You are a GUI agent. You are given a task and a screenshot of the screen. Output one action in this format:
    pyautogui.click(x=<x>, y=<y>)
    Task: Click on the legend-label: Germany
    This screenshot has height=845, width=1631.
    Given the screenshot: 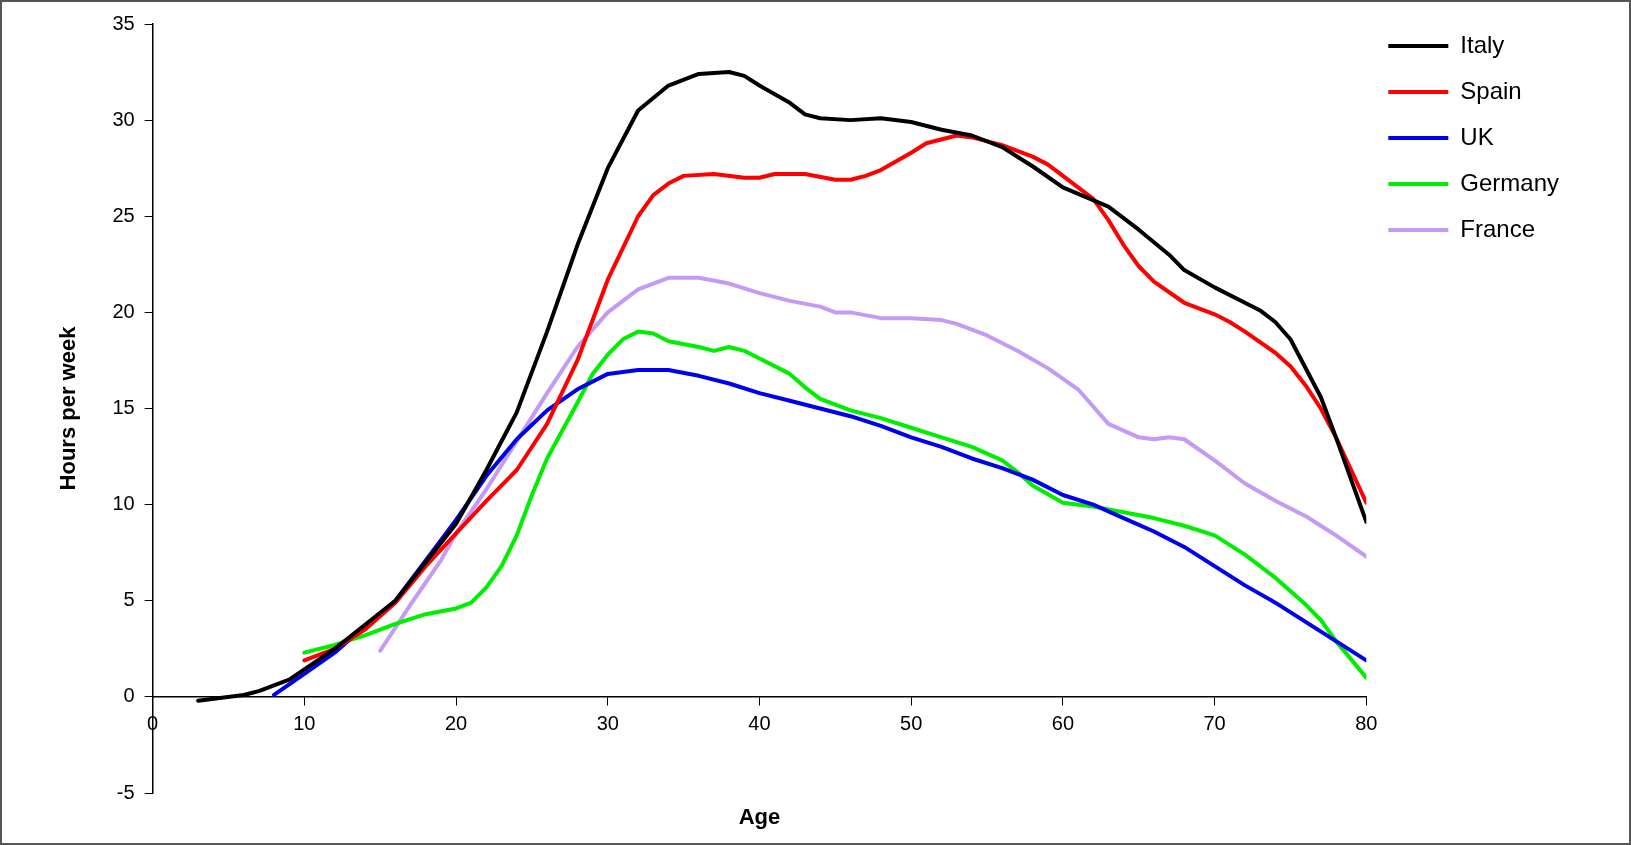 What is the action you would take?
    pyautogui.click(x=1510, y=182)
    